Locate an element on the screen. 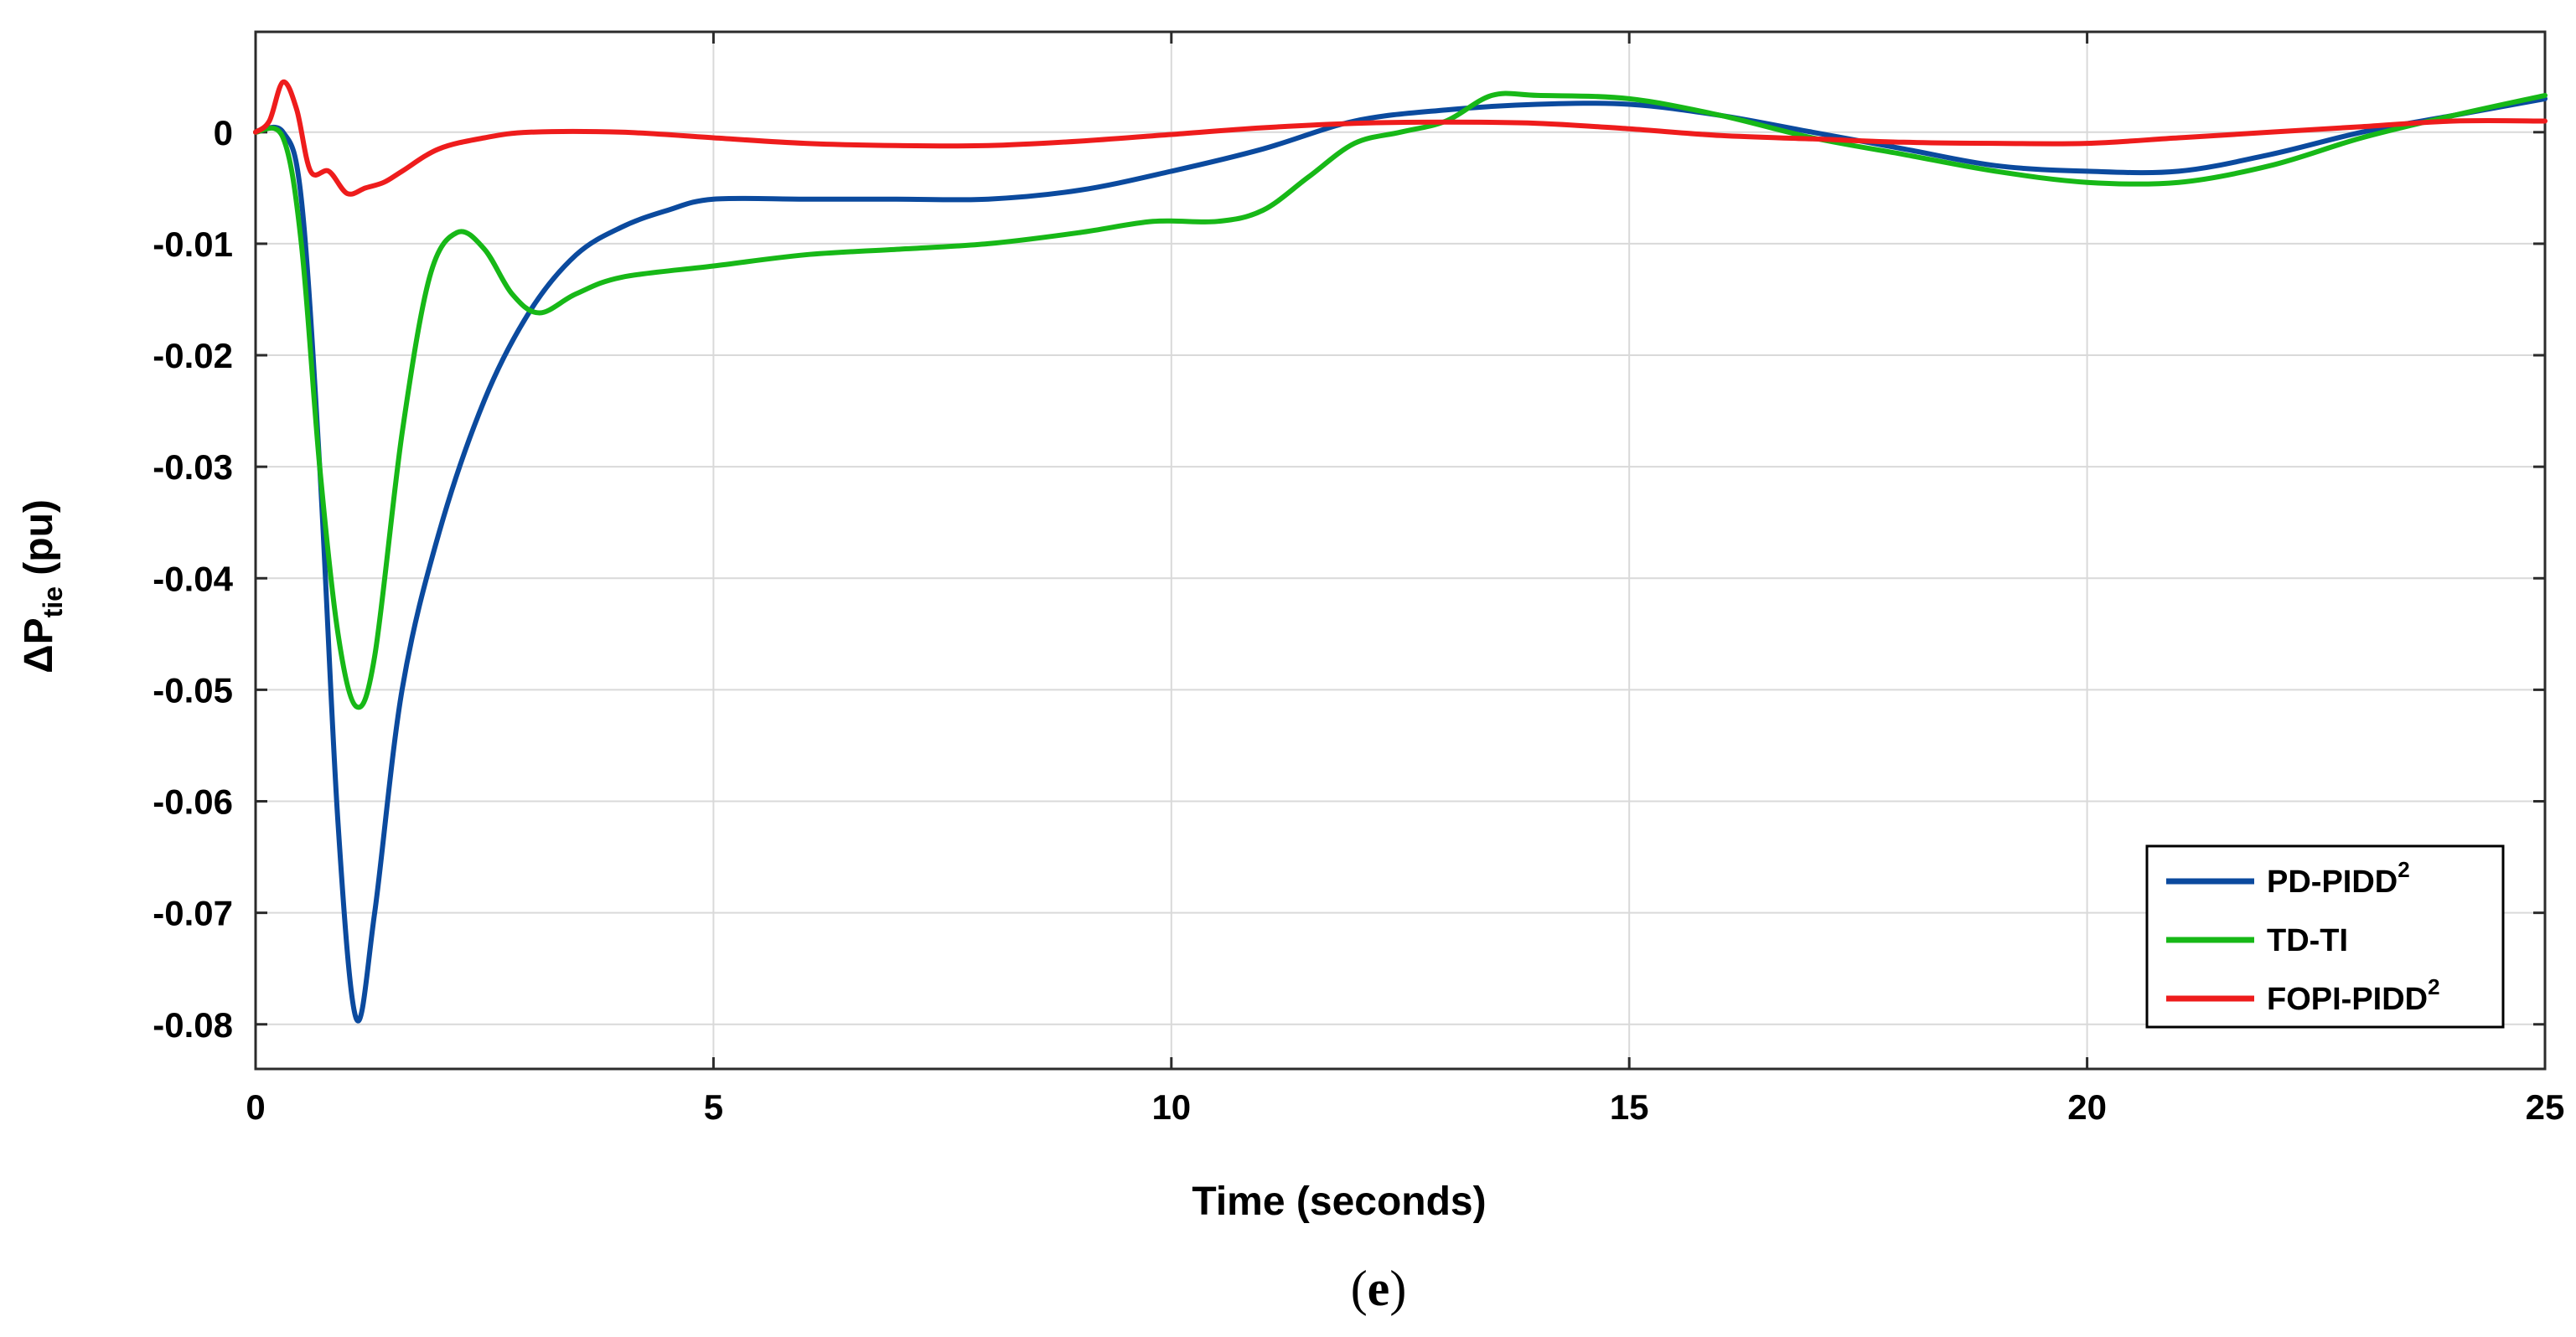 The height and width of the screenshot is (1337, 2576). y-tick-label: -0.08 is located at coordinates (193, 1025).